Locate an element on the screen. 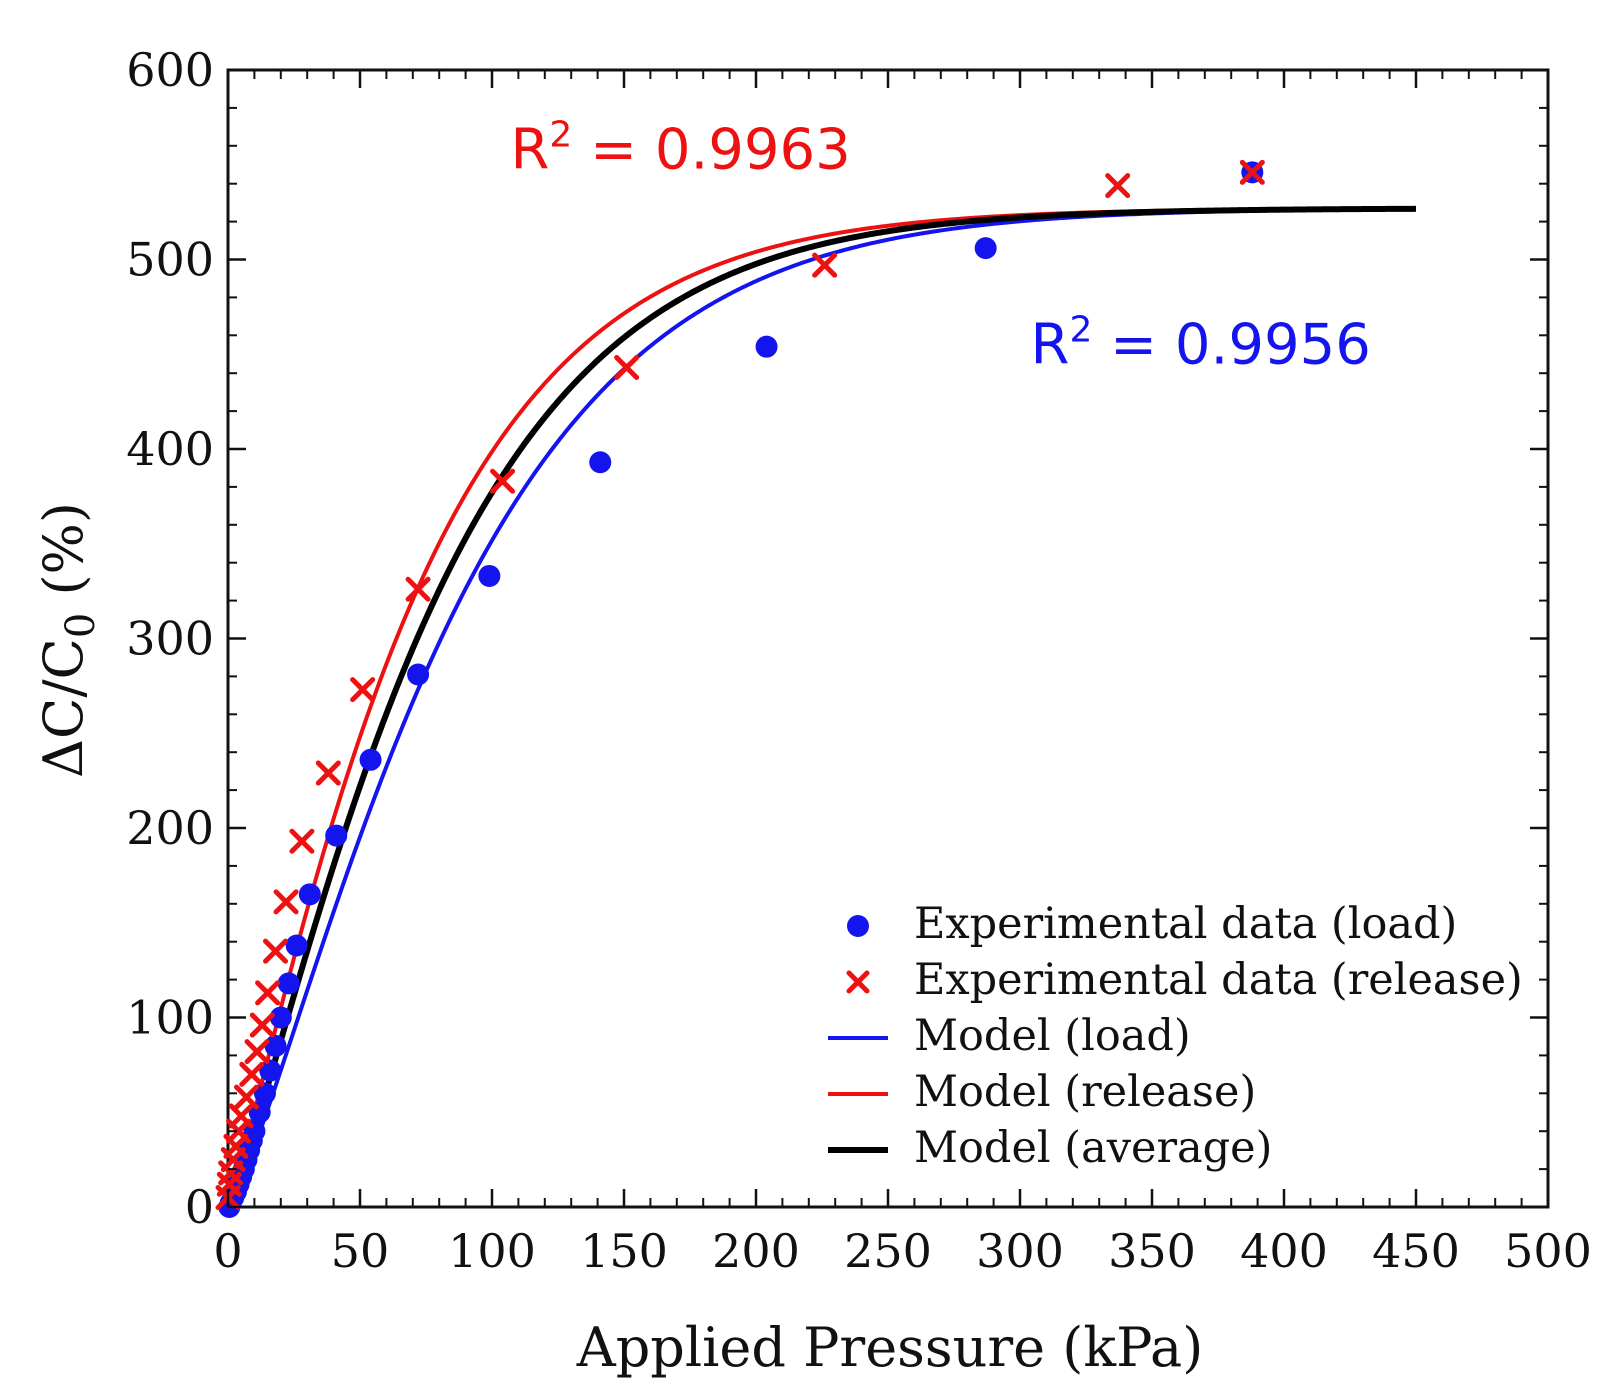  x-tick-label: 300 is located at coordinates (1020, 1251).